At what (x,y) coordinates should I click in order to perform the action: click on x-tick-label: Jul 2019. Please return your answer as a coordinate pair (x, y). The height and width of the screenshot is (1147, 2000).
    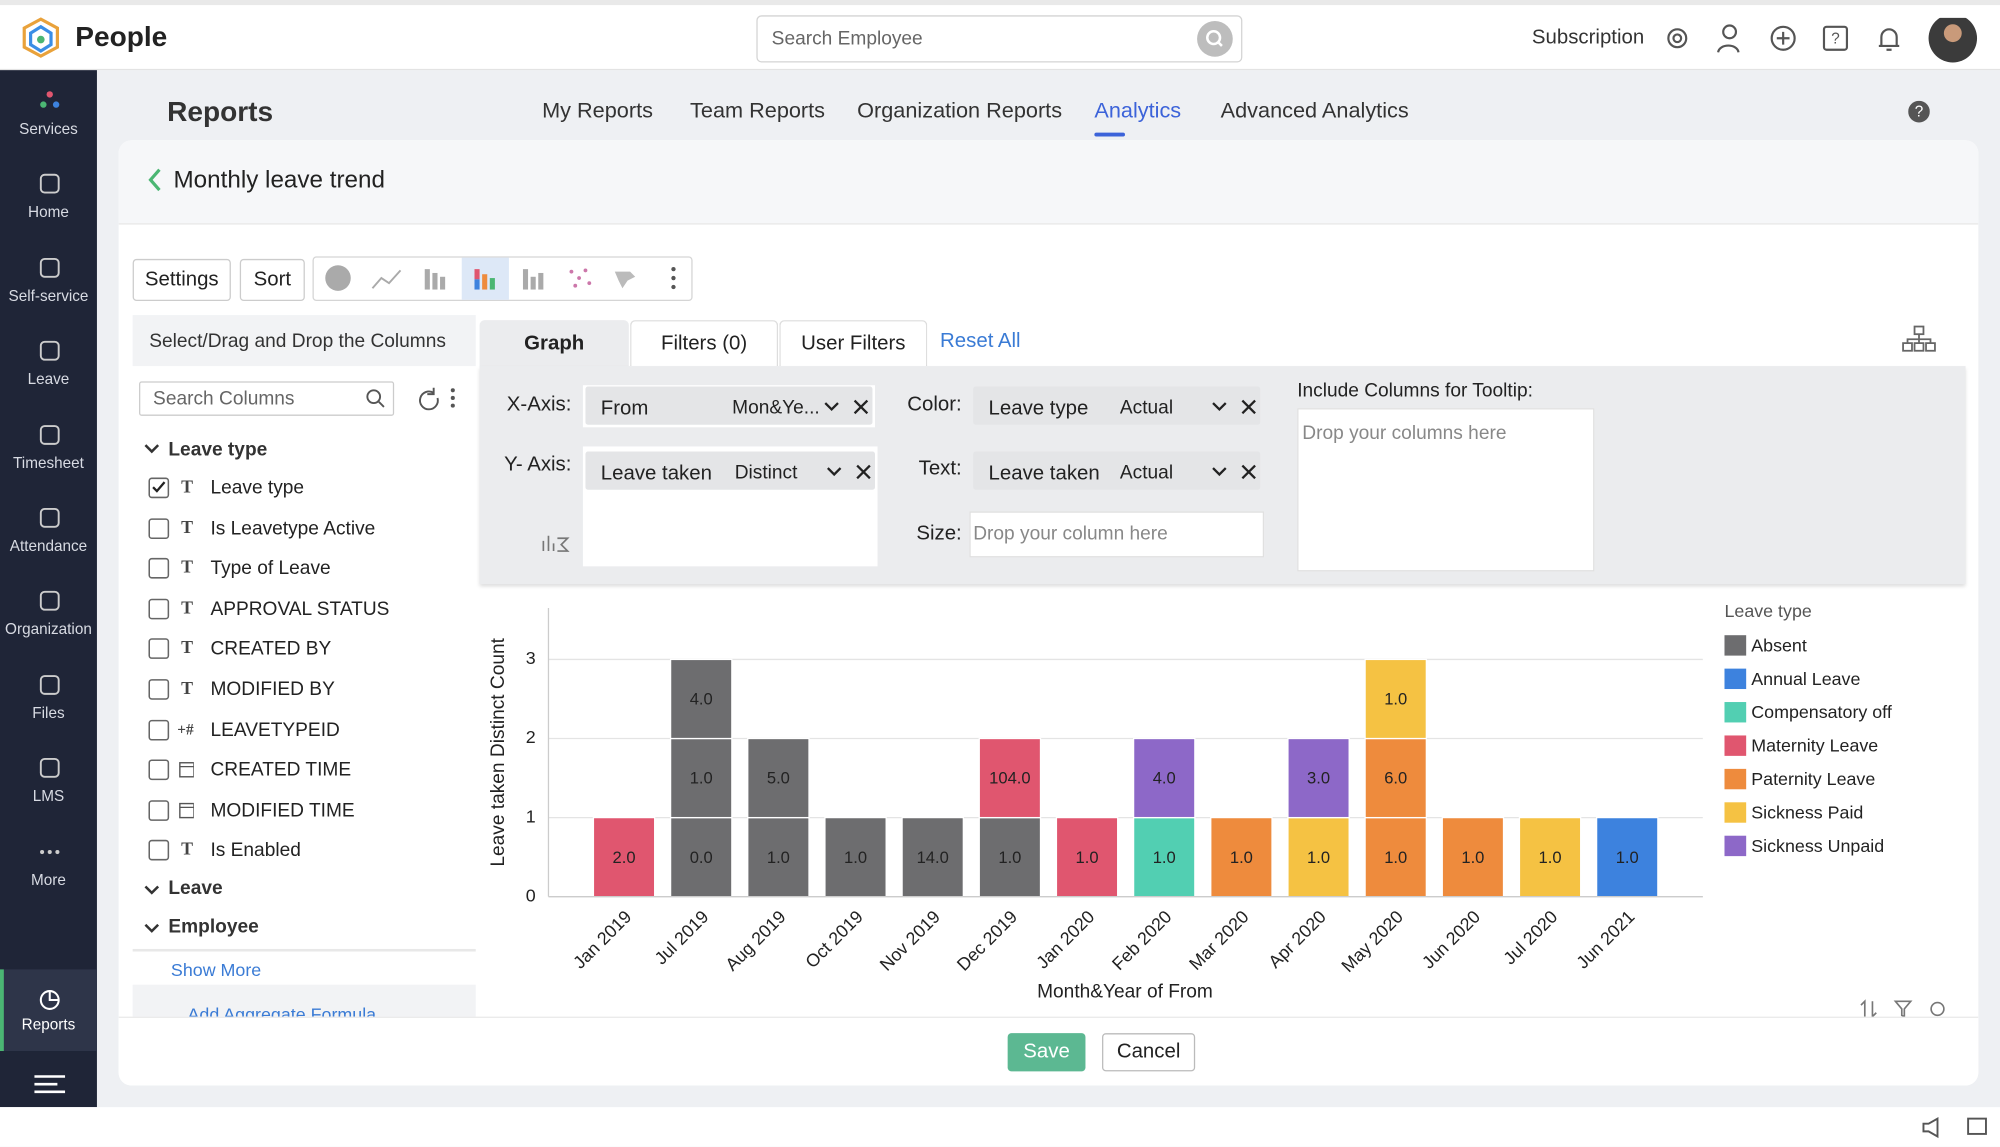
    Looking at the image, I should click on (682, 938).